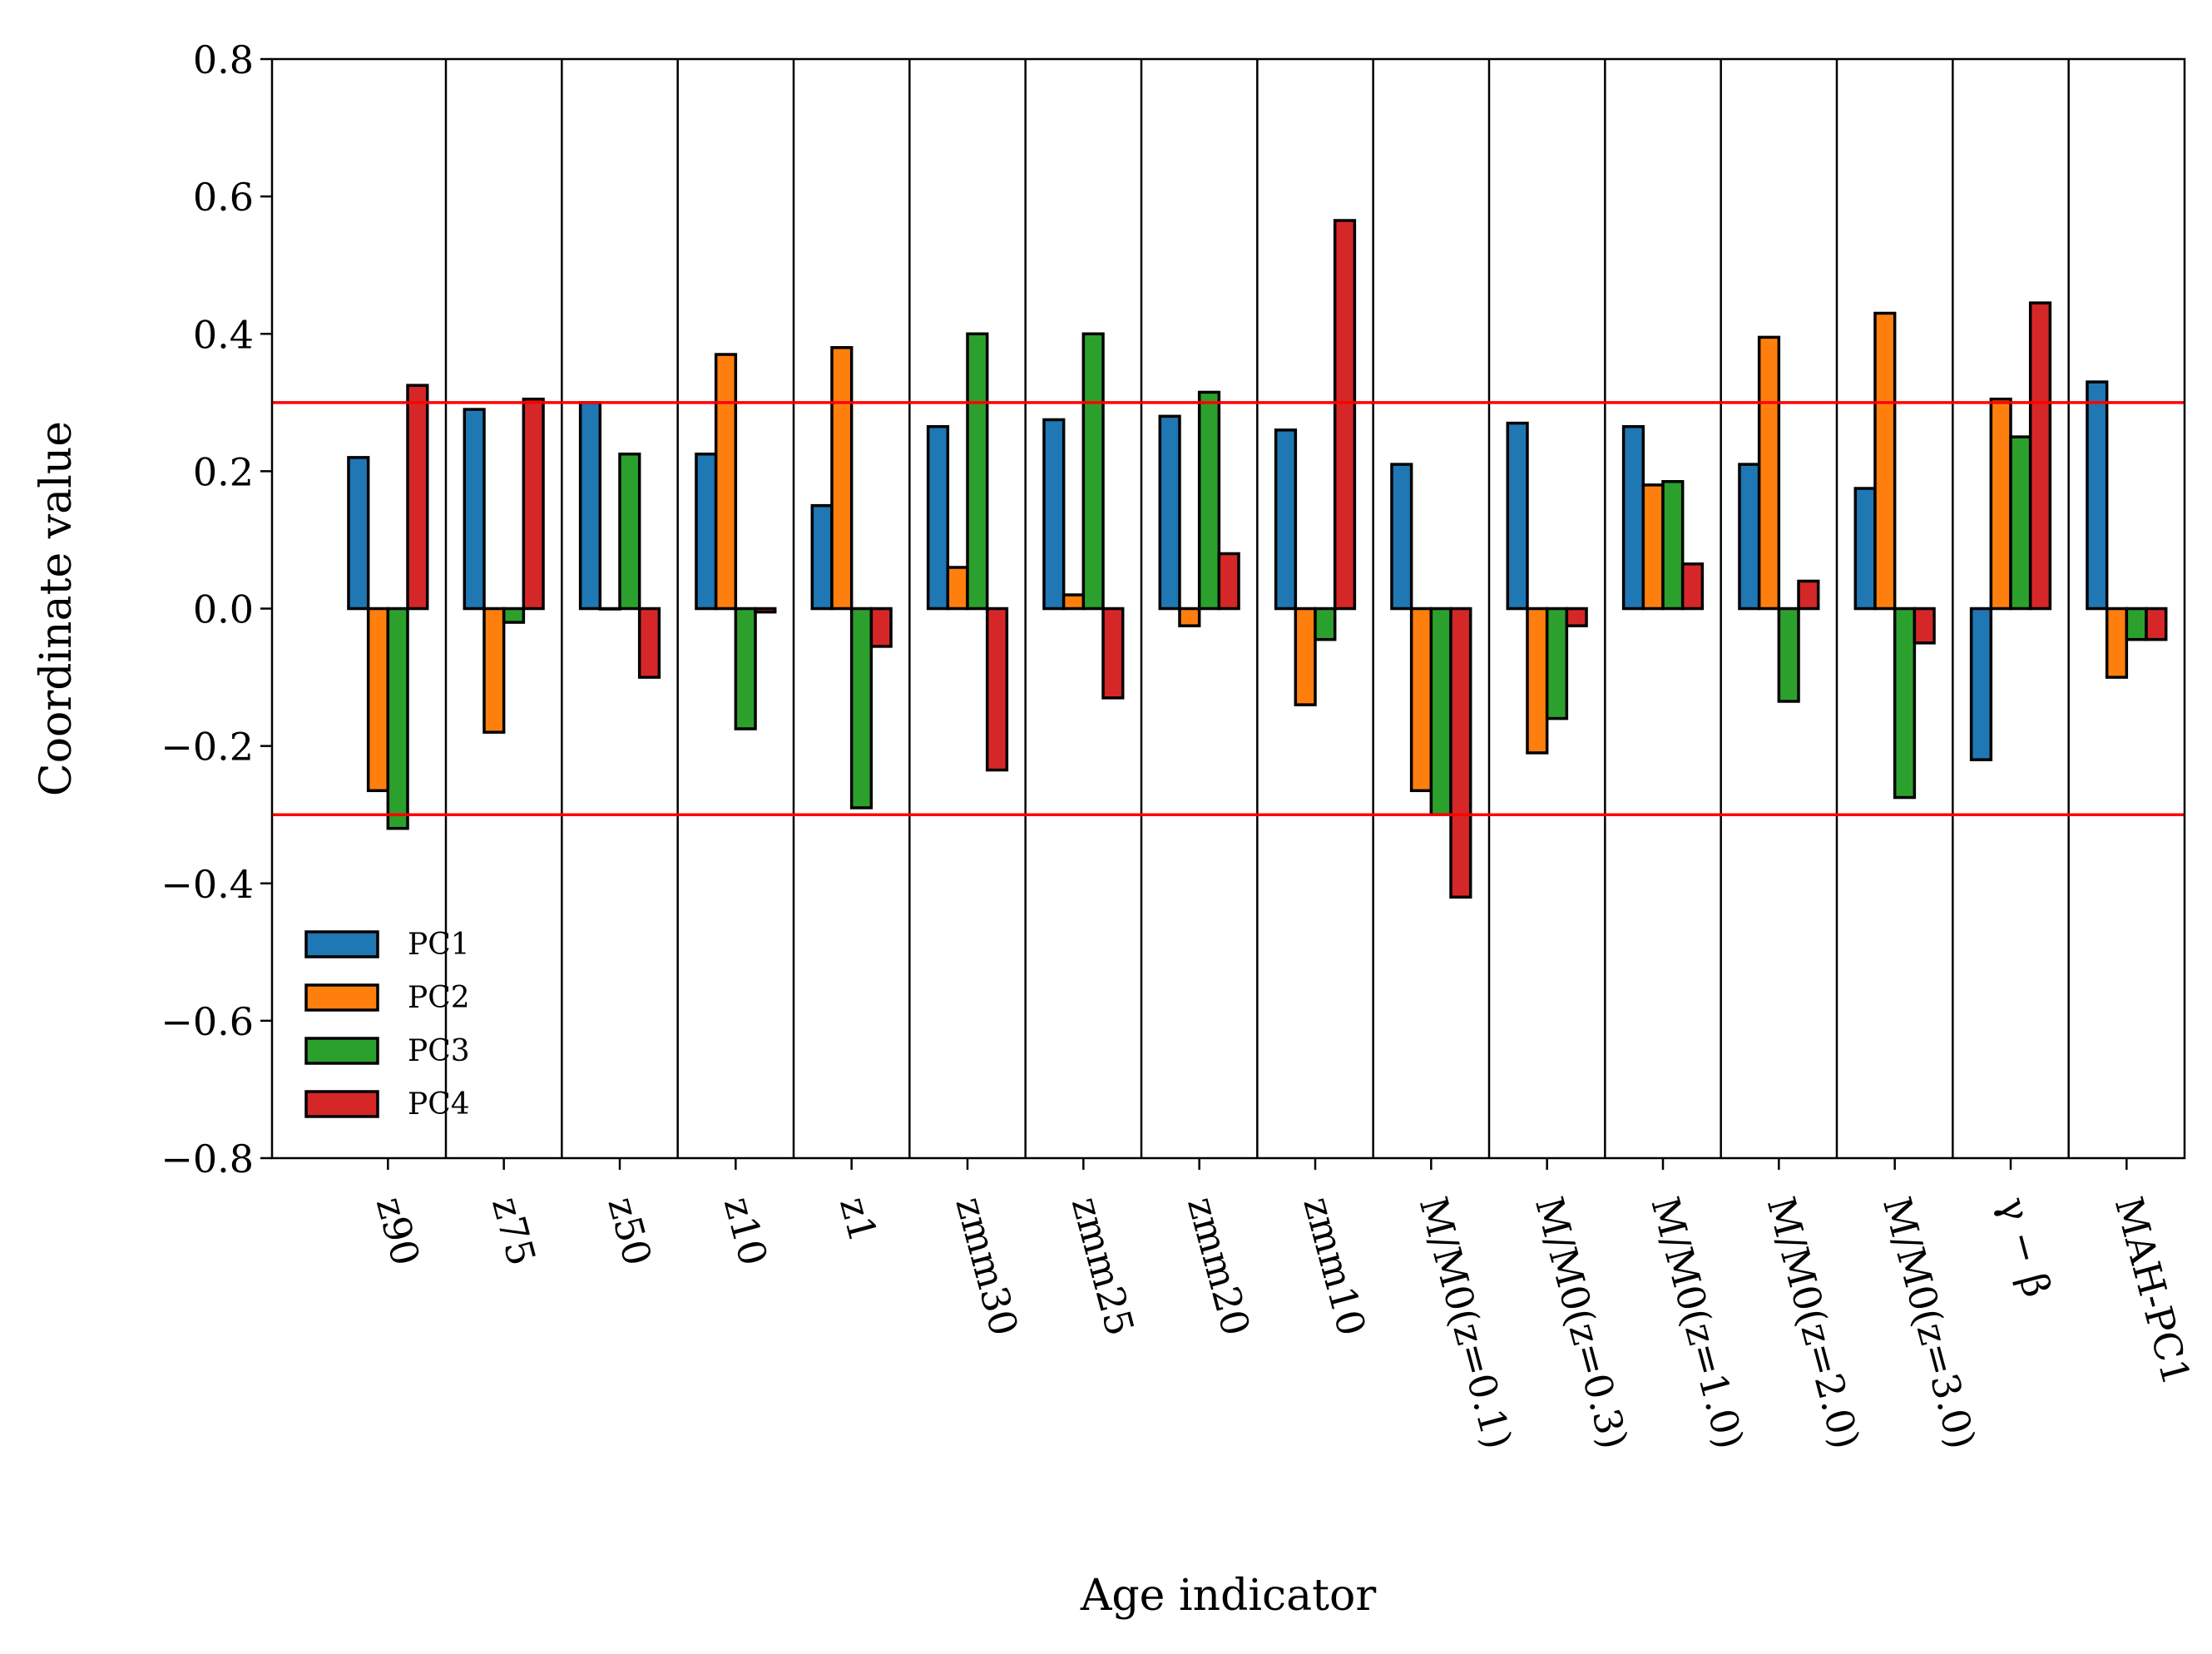  Describe the element at coordinates (223, 197) in the screenshot. I see `y-tick-label: 0.6` at that location.